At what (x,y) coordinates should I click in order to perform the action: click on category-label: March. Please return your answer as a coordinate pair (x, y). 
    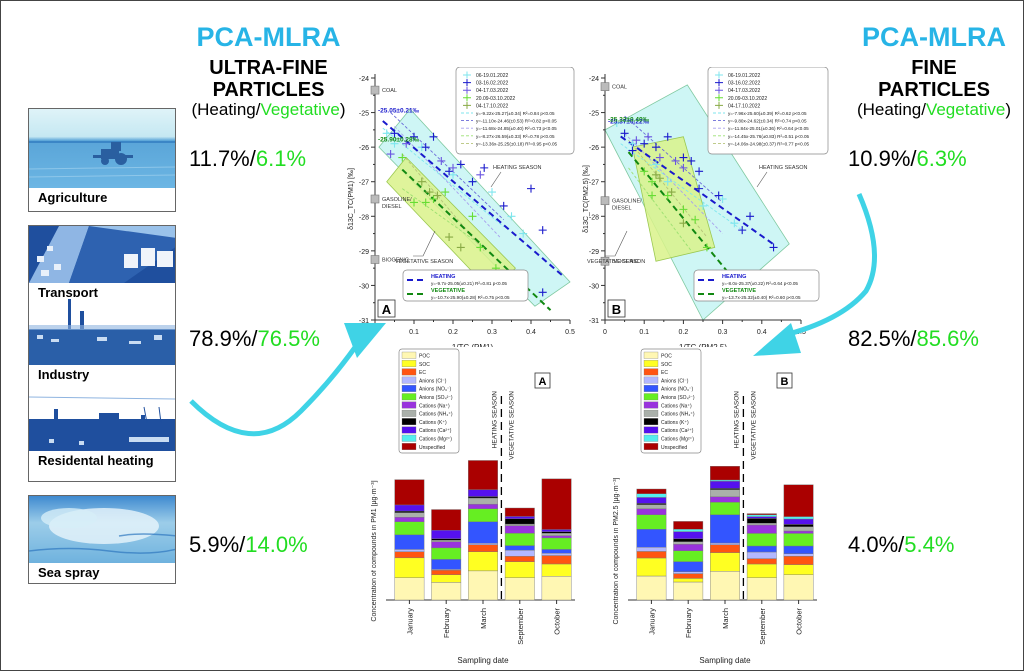
    Looking at the image, I should click on (483, 618).